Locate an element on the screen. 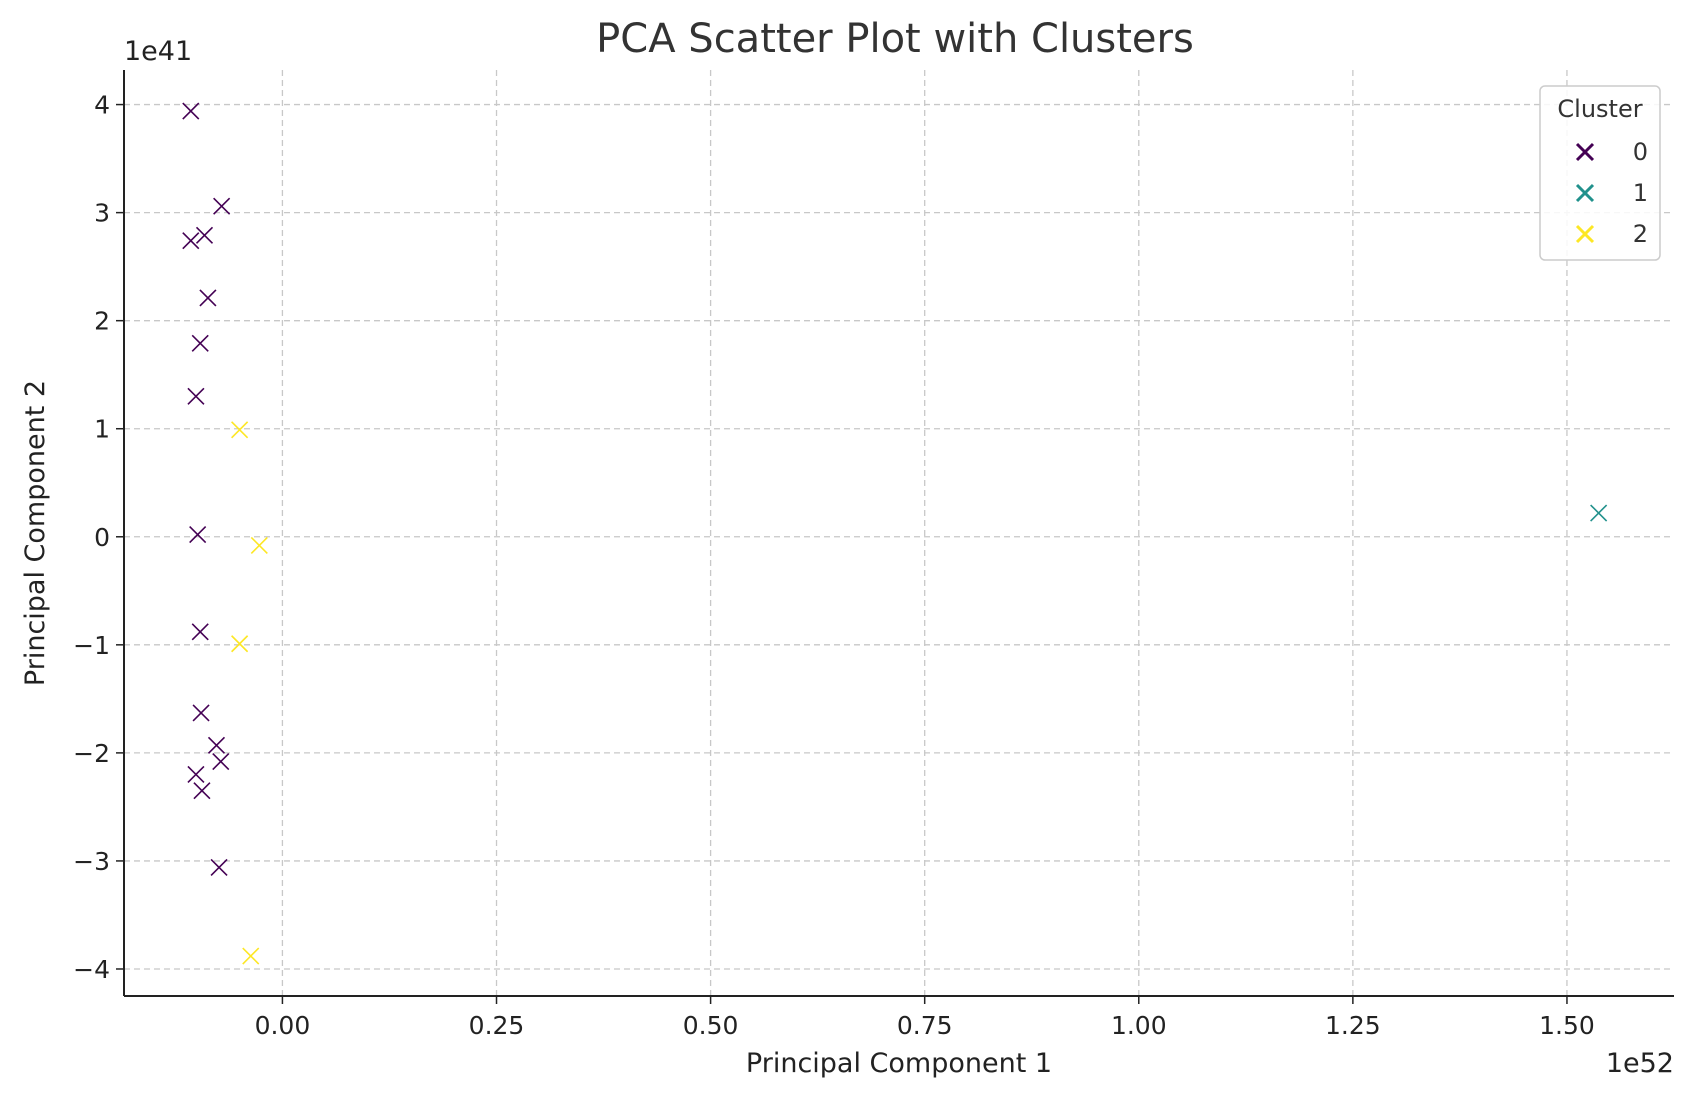 This screenshot has height=1101, width=1693. y-tick-label: 0 is located at coordinates (102, 537).